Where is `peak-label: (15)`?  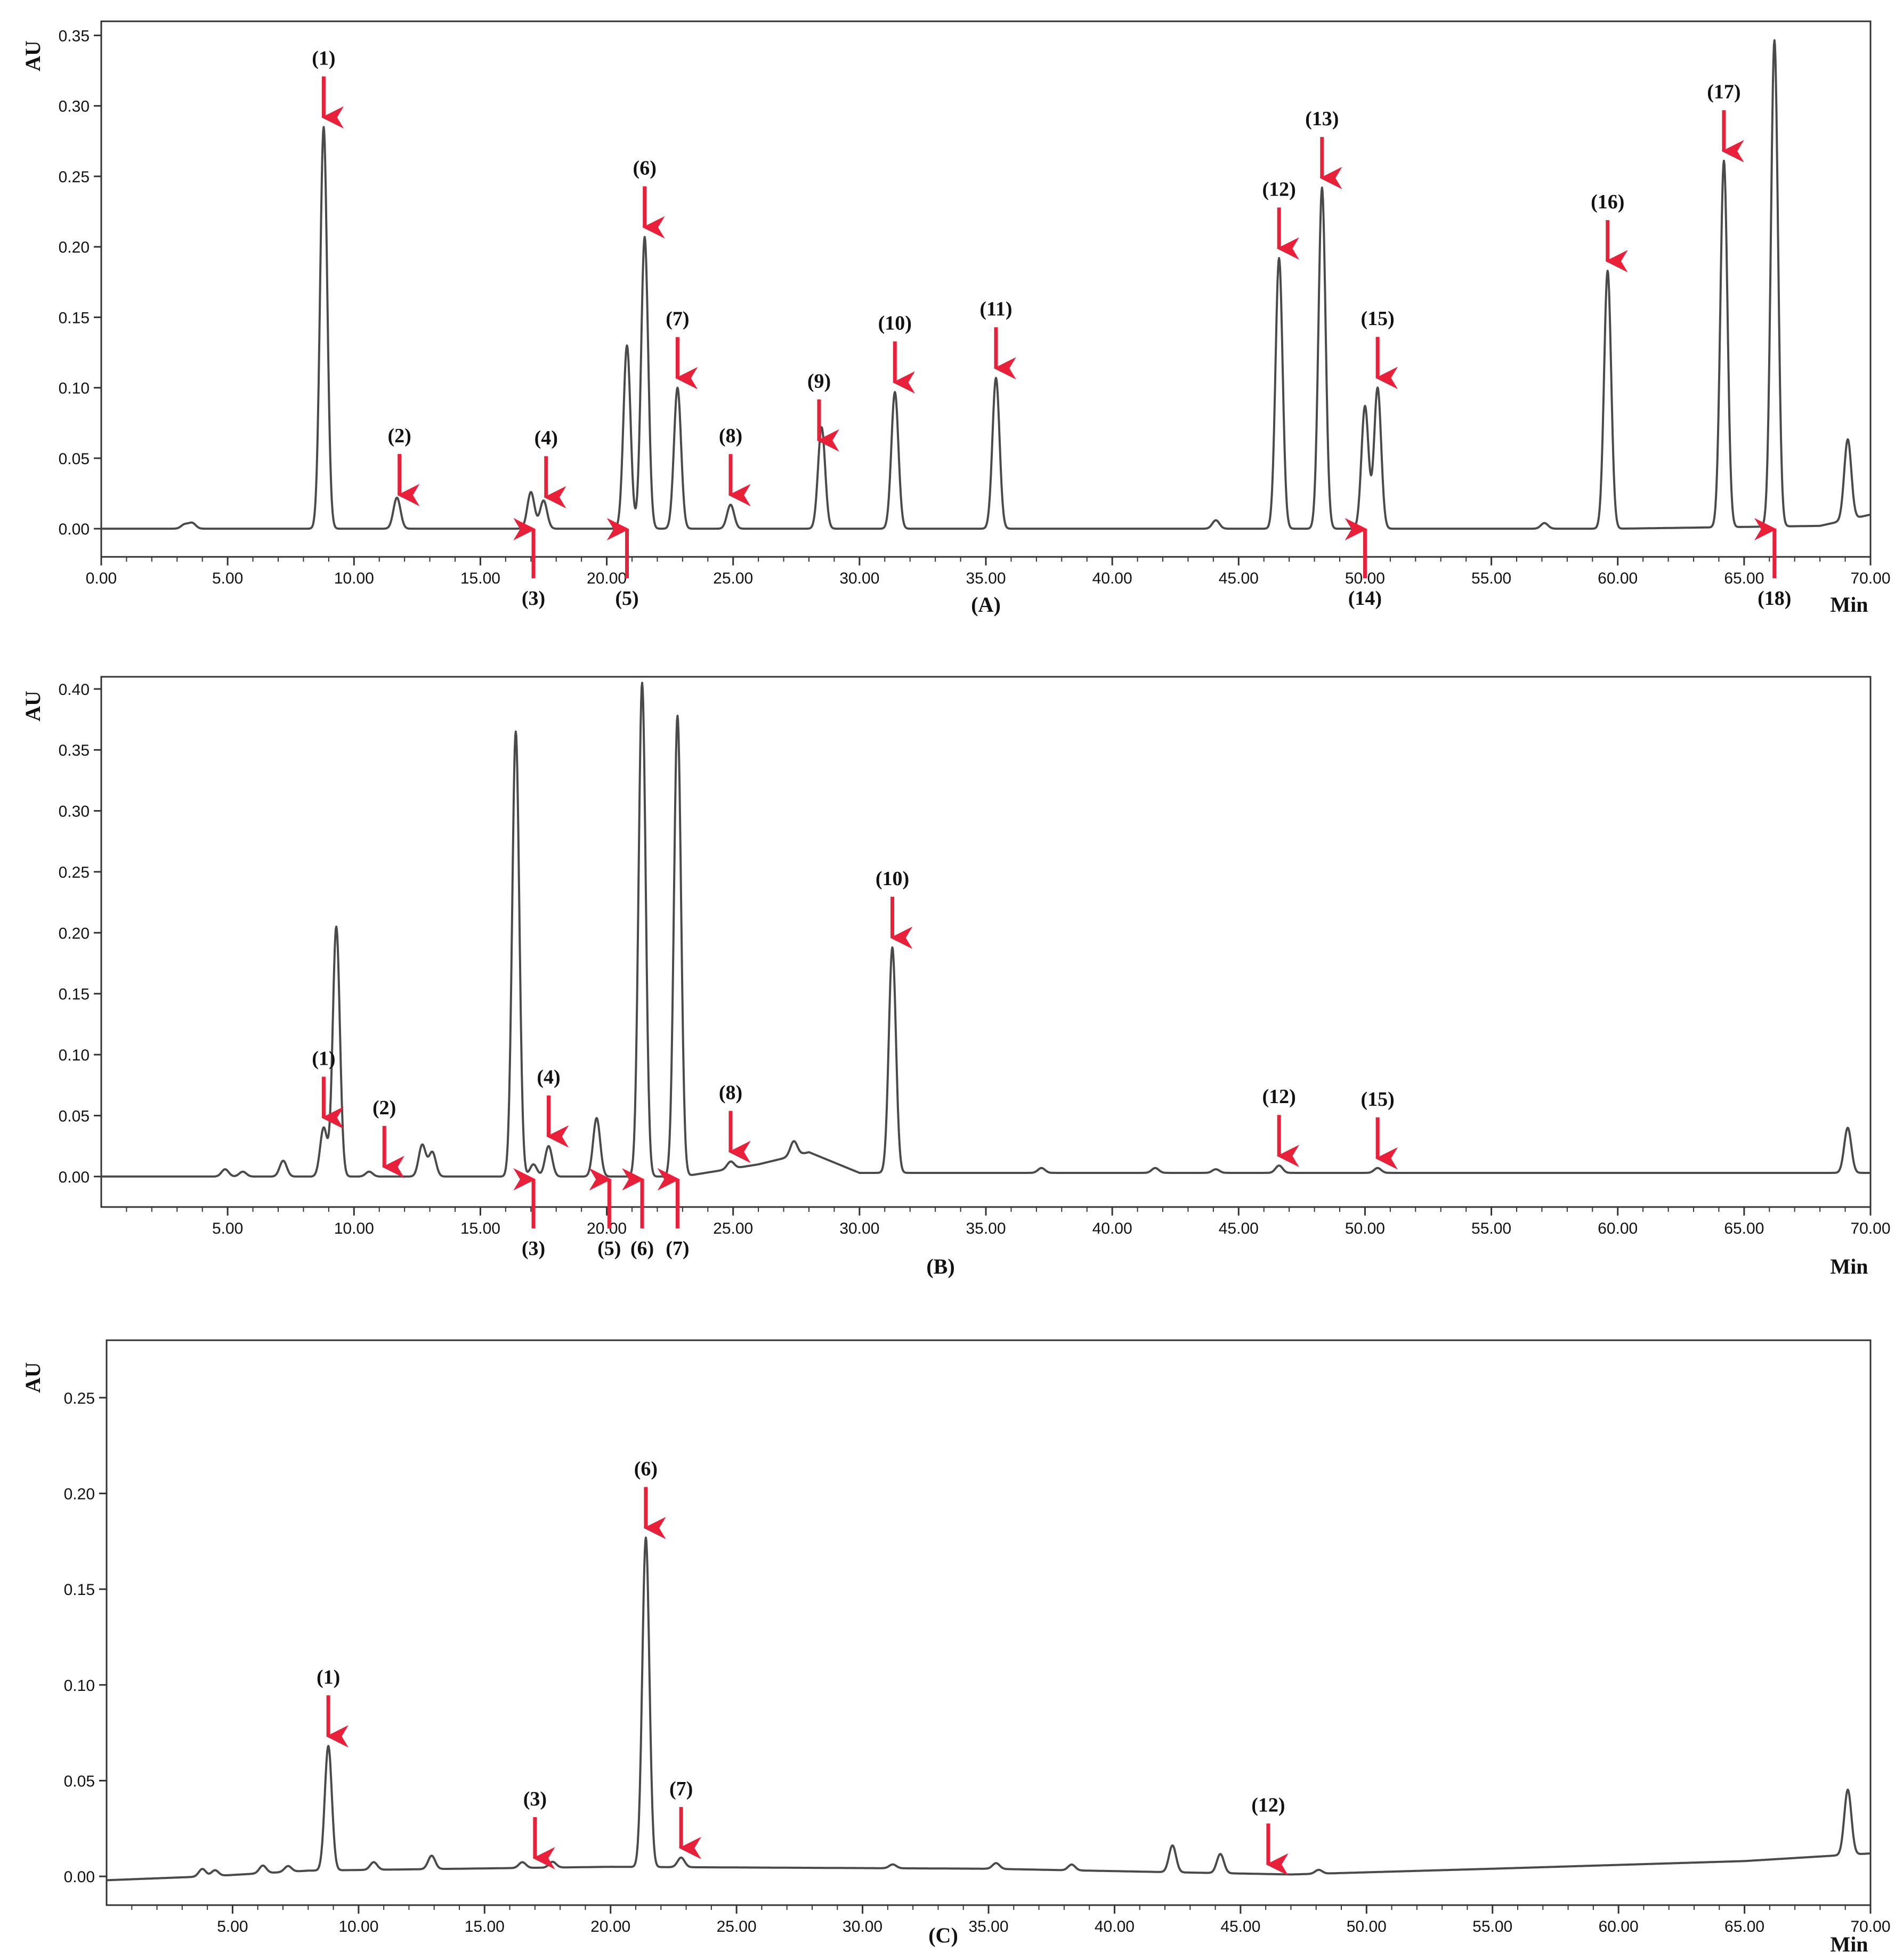
peak-label: (15) is located at coordinates (1377, 318).